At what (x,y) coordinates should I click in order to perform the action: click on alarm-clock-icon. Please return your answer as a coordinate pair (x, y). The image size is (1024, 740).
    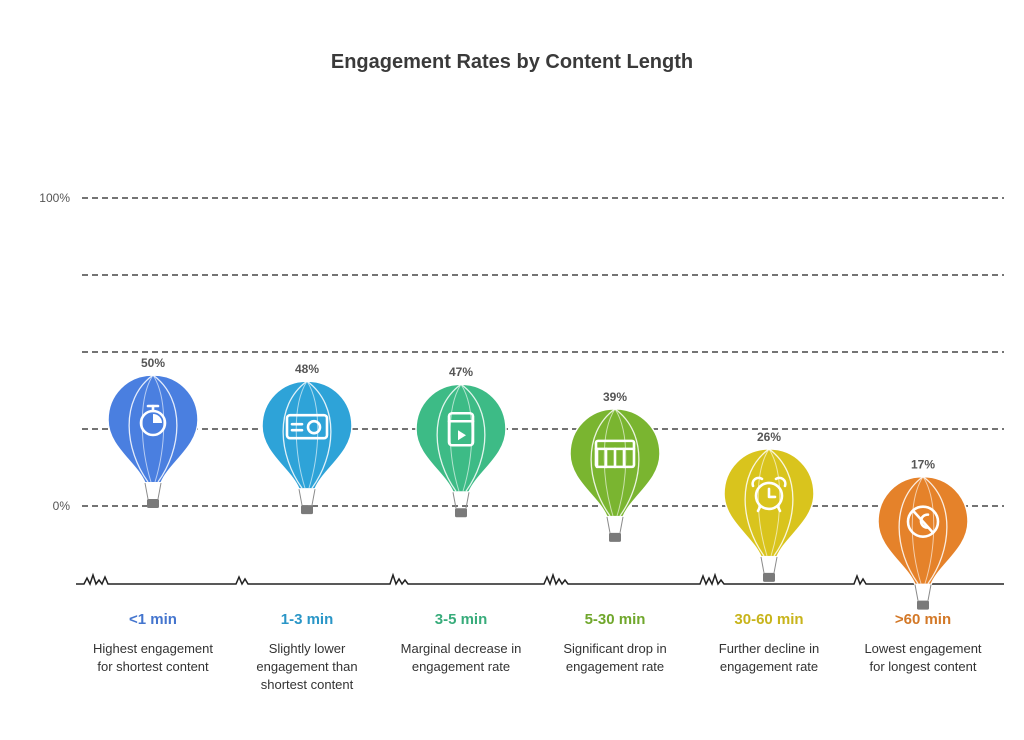
    Looking at the image, I should click on (769, 494).